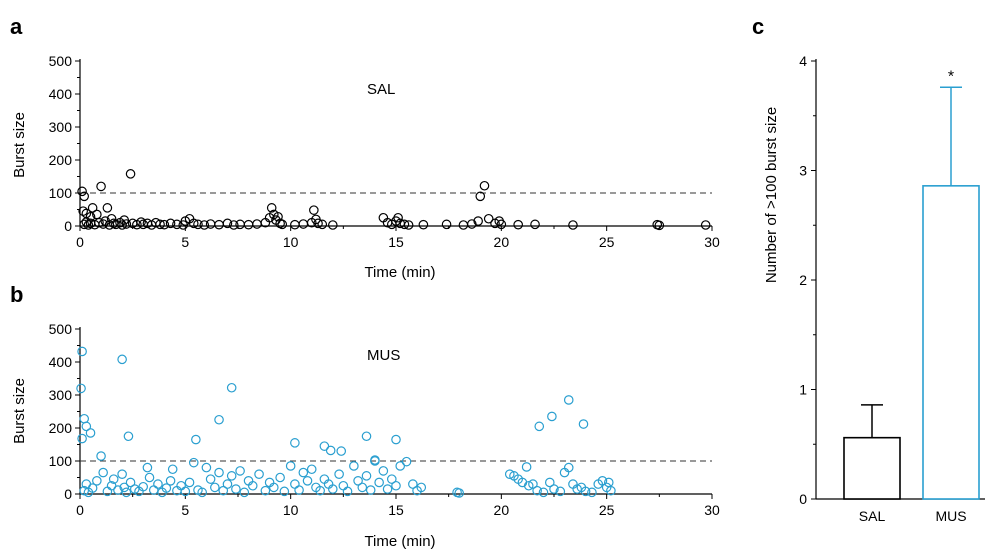  Describe the element at coordinates (381, 89) in the screenshot. I see `panel-a-condition-label: SAL` at that location.